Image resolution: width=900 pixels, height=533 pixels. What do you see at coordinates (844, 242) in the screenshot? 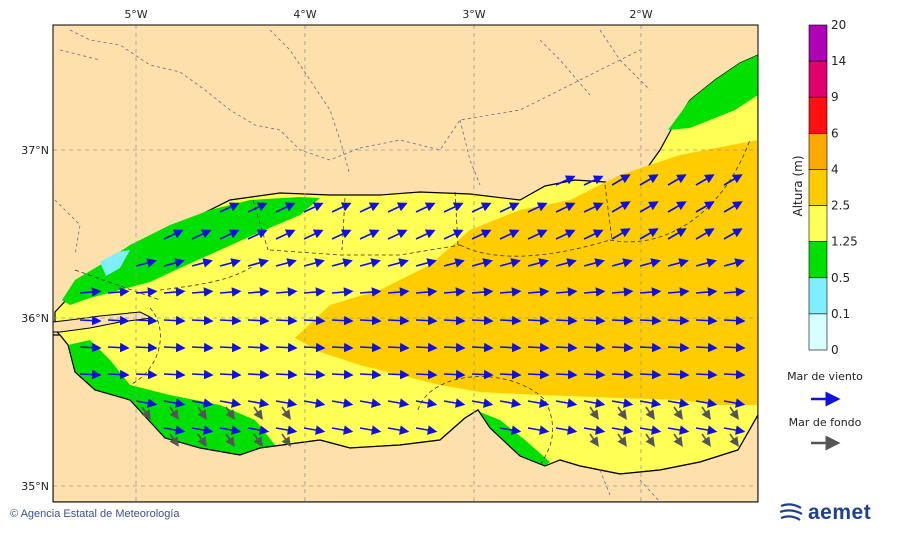
I see `colorbar-tick-label: 1.25` at bounding box center [844, 242].